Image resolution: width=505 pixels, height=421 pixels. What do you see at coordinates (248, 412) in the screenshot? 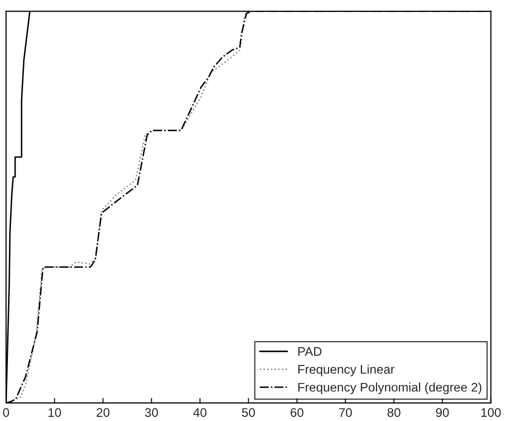
I see `x-tick-label: 50` at bounding box center [248, 412].